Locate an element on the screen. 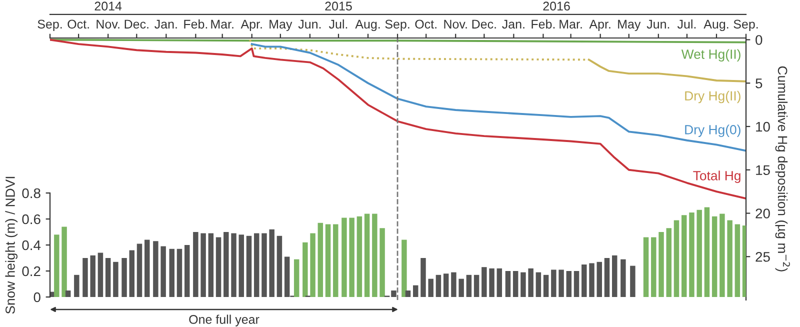 Image resolution: width=800 pixels, height=327 pixels. x2-tick-label: 2014 is located at coordinates (108, 6).